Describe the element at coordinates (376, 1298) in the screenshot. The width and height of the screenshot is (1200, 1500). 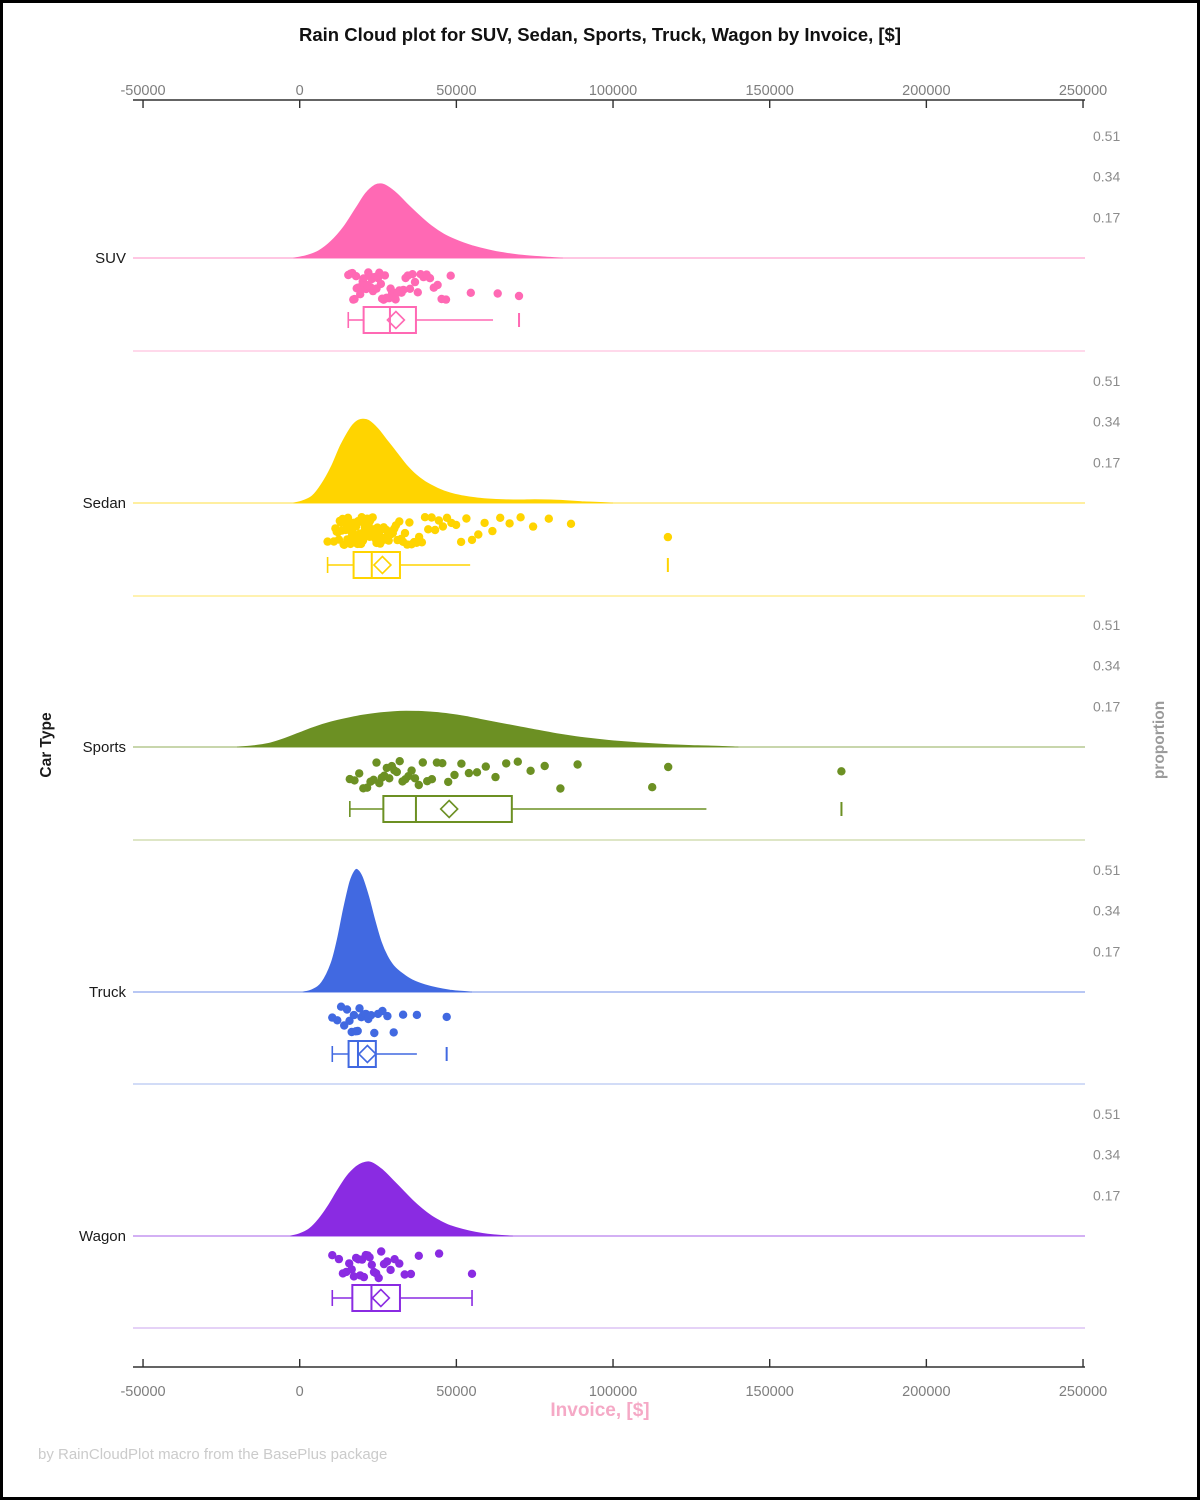
I see `iqr-box` at that location.